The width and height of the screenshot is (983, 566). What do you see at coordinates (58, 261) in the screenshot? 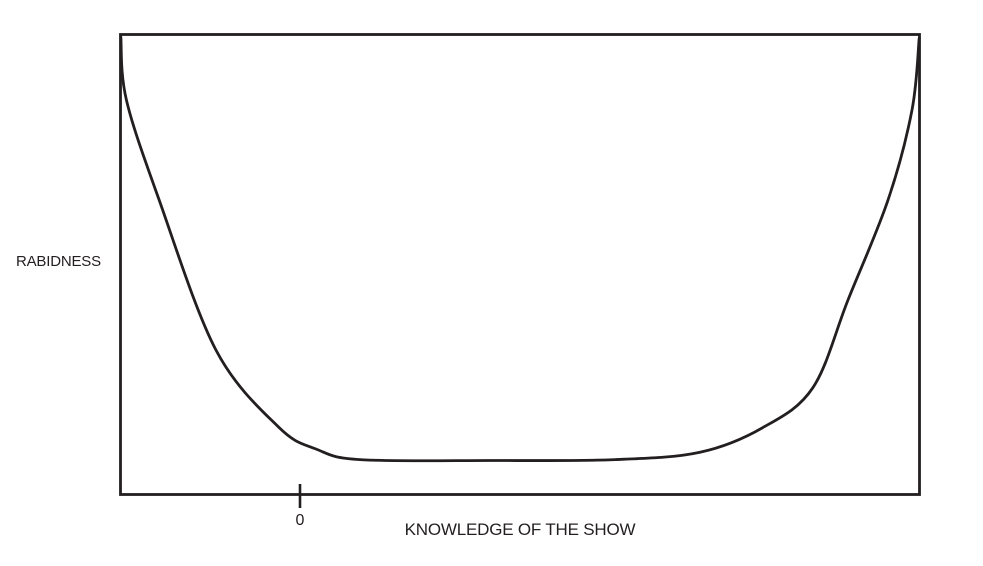
I see `y-axis-label: RABIDNESS` at bounding box center [58, 261].